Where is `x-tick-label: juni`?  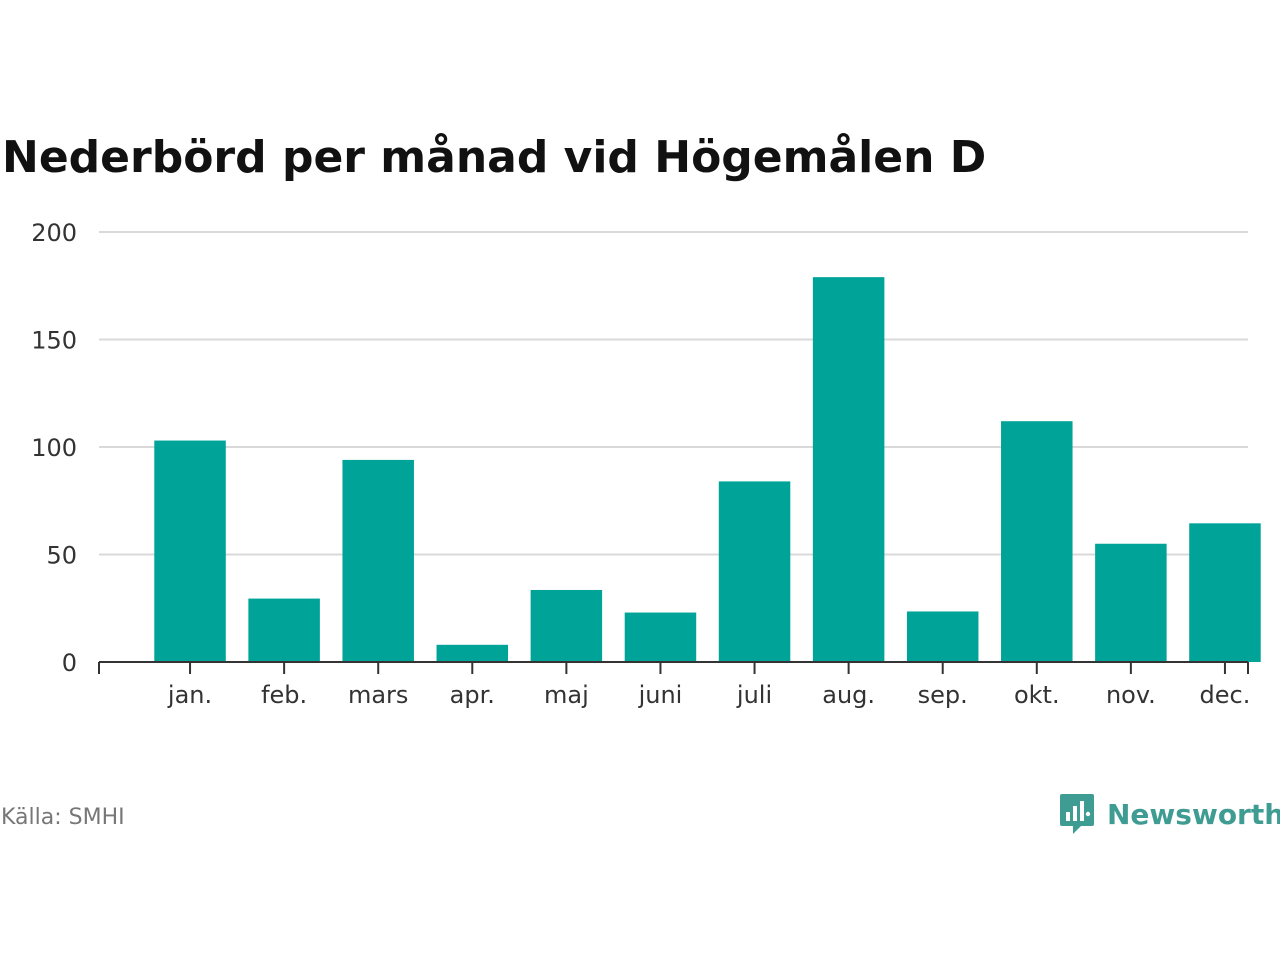 x-tick-label: juni is located at coordinates (660, 695).